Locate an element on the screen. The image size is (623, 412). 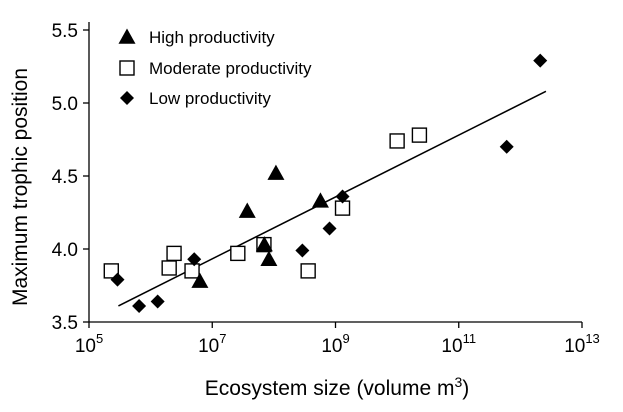
x-axis-title-text: Ecosystem size (volume m is located at coordinates (330, 388).